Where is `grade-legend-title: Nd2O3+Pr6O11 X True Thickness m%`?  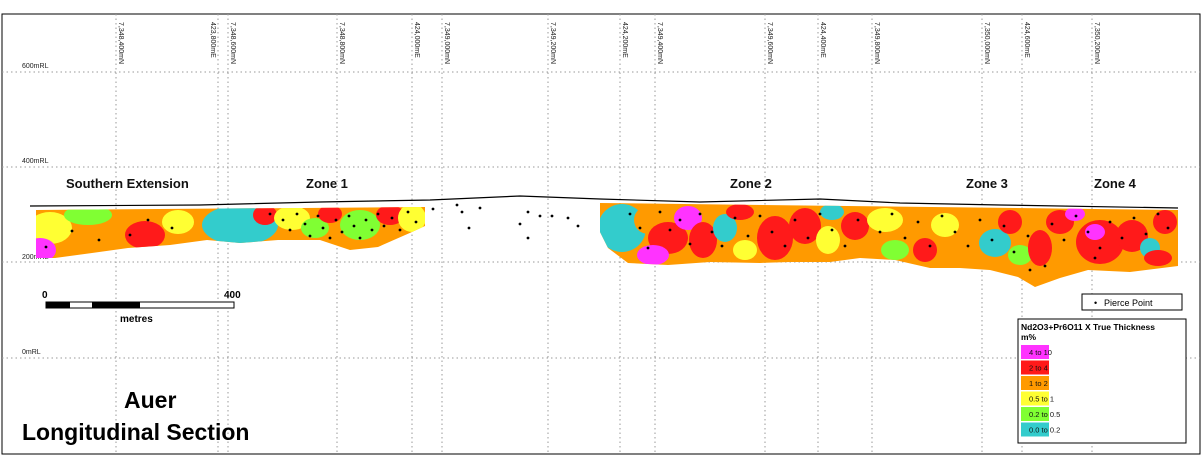
grade-legend-title: Nd2O3+Pr6O11 X True Thickness m% is located at coordinates (1089, 332).